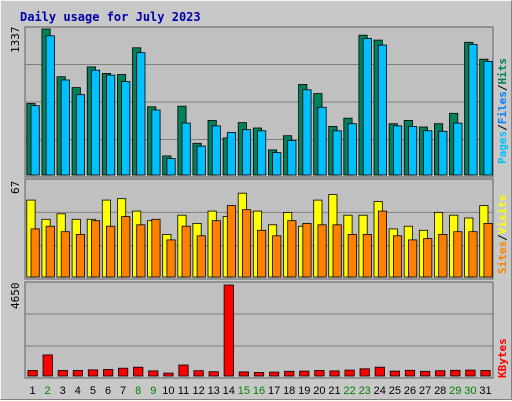  What do you see at coordinates (93, 391) in the screenshot?
I see `day-label: 5` at bounding box center [93, 391].